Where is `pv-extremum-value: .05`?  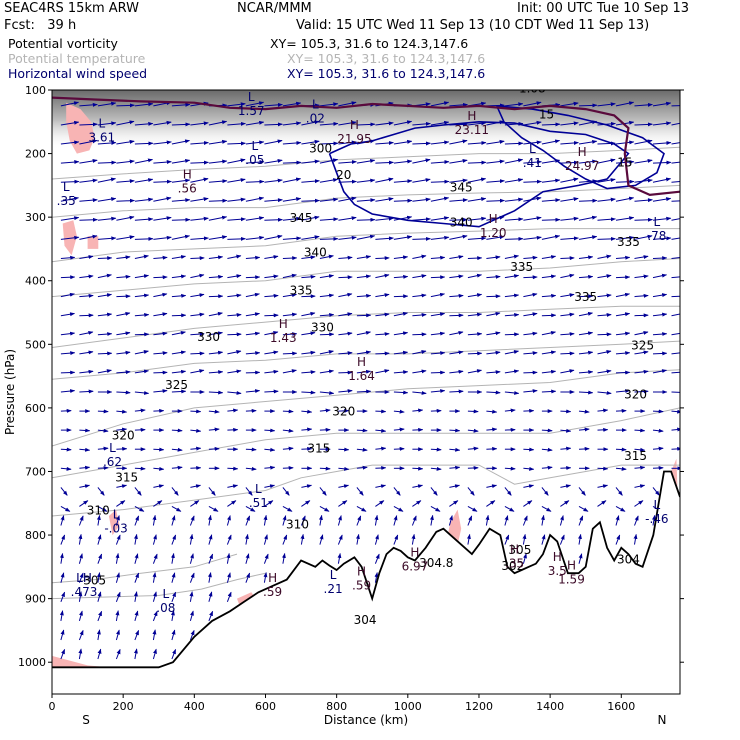
pv-extremum-value: .05 is located at coordinates (254, 160).